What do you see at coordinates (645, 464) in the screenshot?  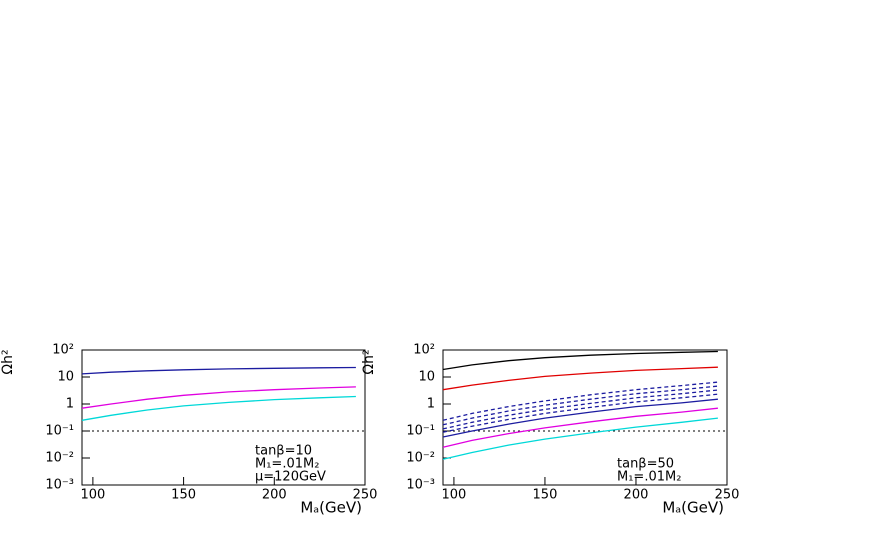 I see `annotation: tanβ=50` at bounding box center [645, 464].